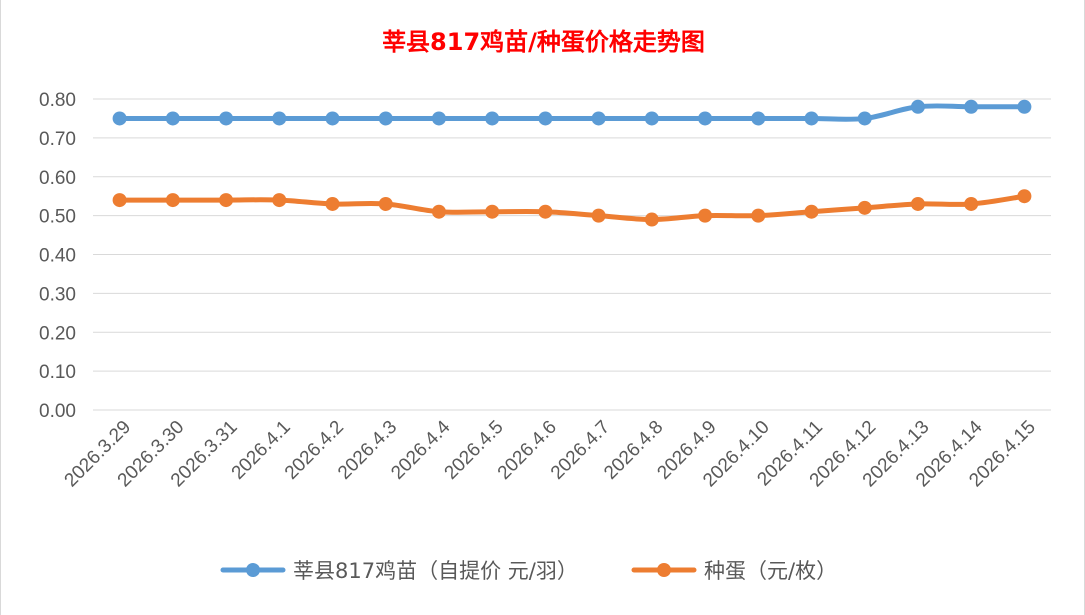 The height and width of the screenshot is (615, 1085). Describe the element at coordinates (57, 411) in the screenshot. I see `y-tick-label: 0.00` at that location.